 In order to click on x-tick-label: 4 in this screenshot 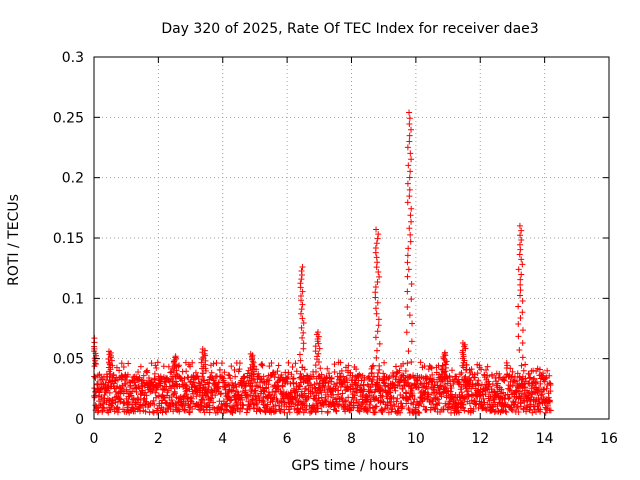, I will do `click(222, 439)`.